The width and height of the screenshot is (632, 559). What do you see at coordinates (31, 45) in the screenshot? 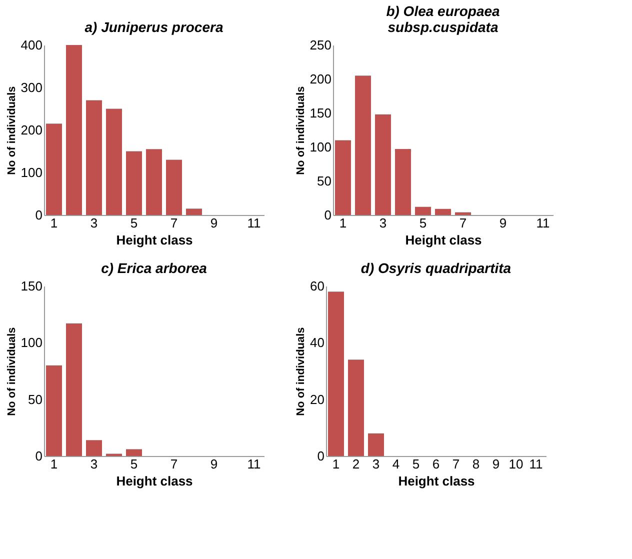
I see `y-tick-label: 400` at bounding box center [31, 45].